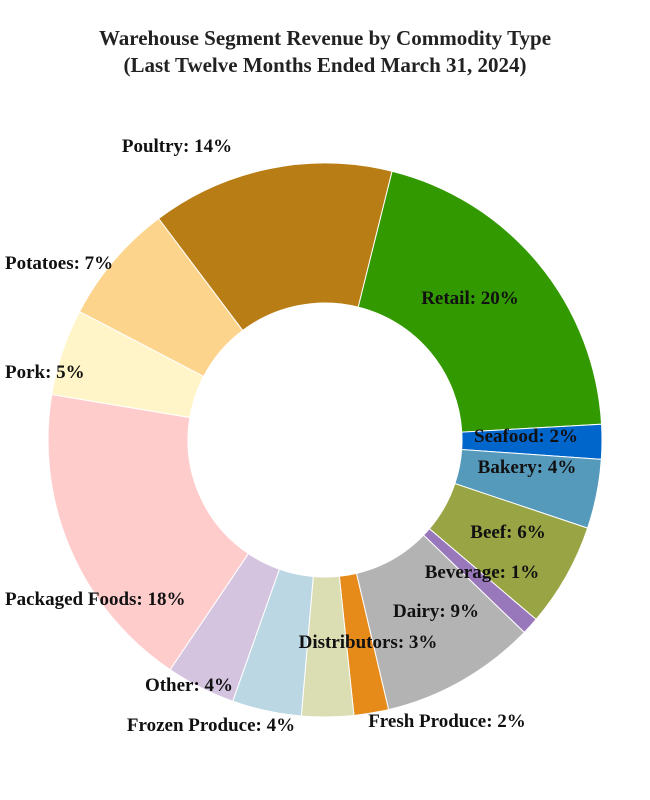 This screenshot has width=650, height=800. What do you see at coordinates (275, 247) in the screenshot?
I see `slice-poultry` at bounding box center [275, 247].